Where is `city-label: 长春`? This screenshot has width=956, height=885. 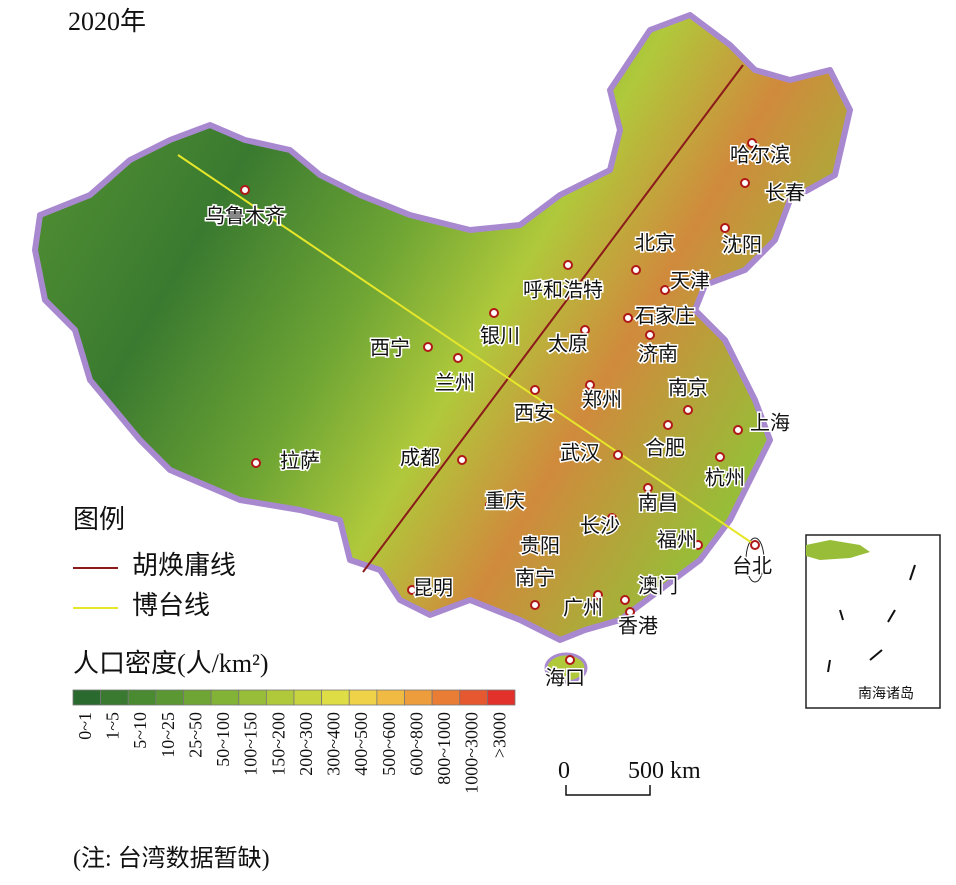
city-label: 长春 is located at coordinates (785, 193).